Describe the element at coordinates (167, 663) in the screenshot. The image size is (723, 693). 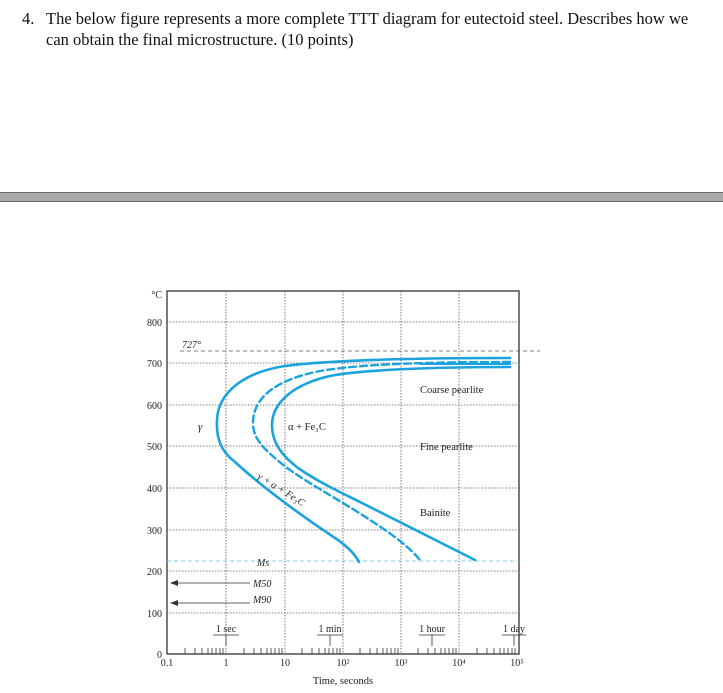
I see `x-tick-label: 0.1` at that location.